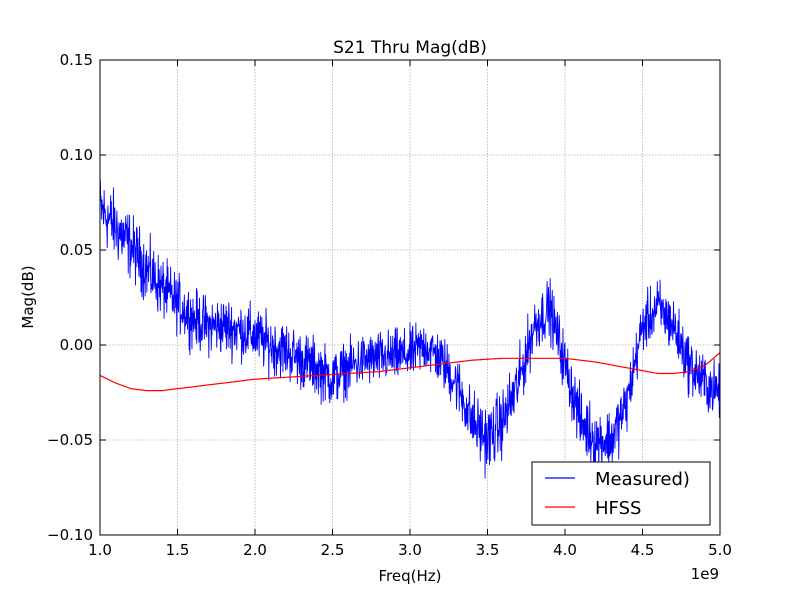 This screenshot has width=800, height=595. I want to click on x-axis-offset-label: 1e9, so click(705, 574).